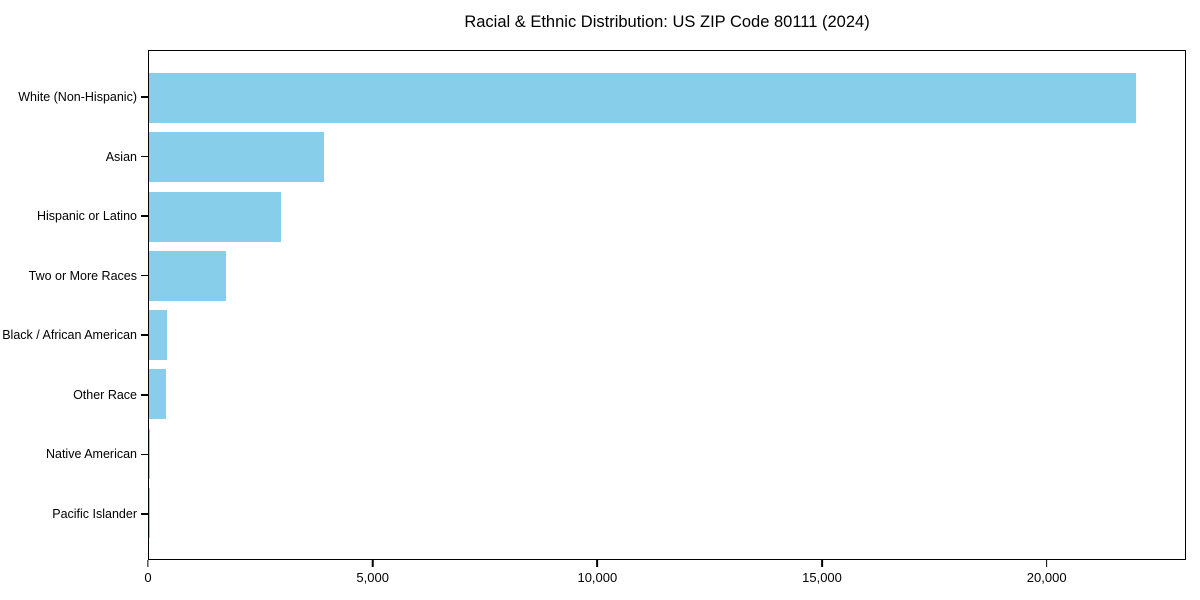 This screenshot has width=1200, height=600. What do you see at coordinates (597, 577) in the screenshot?
I see `x-tick-label: 10,000` at bounding box center [597, 577].